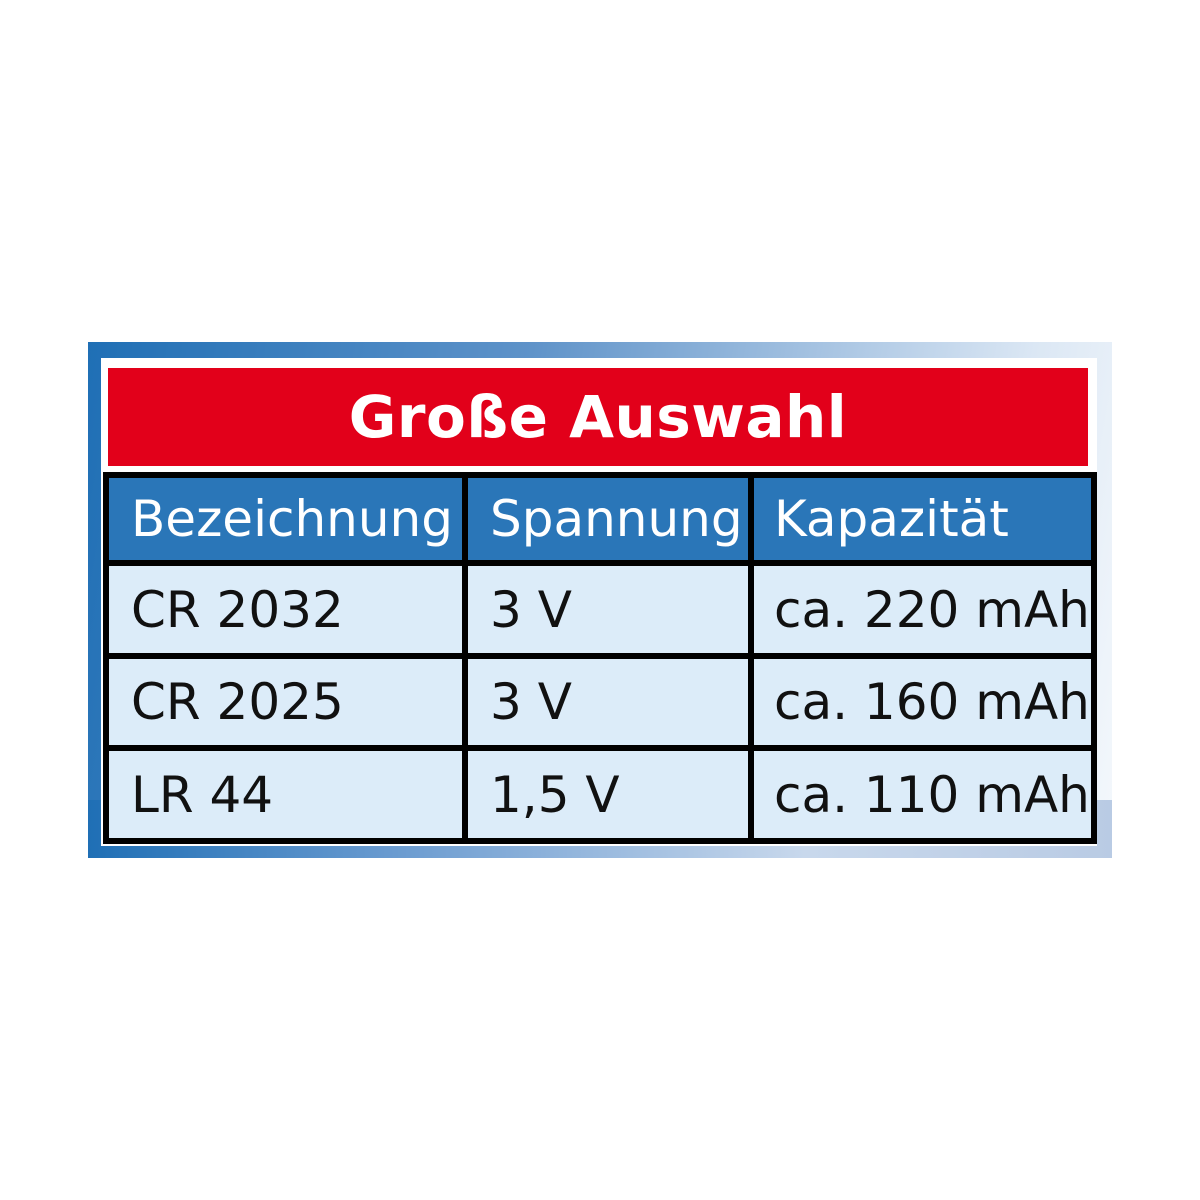 This screenshot has height=1200, width=1200. I want to click on table-header-row: Bezeichnung Spannung Kapazität, so click(600, 519).